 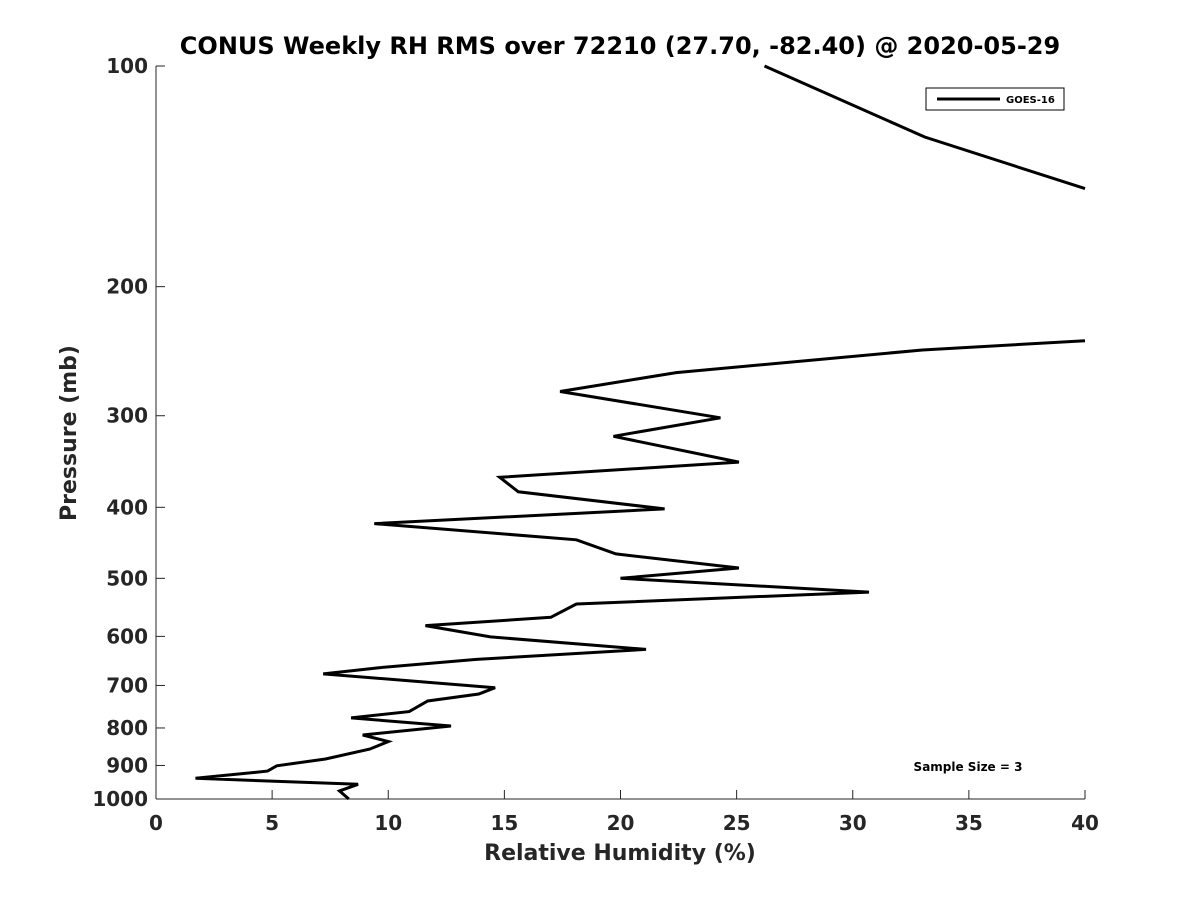 I want to click on y-tick-label: 300, so click(x=127, y=416).